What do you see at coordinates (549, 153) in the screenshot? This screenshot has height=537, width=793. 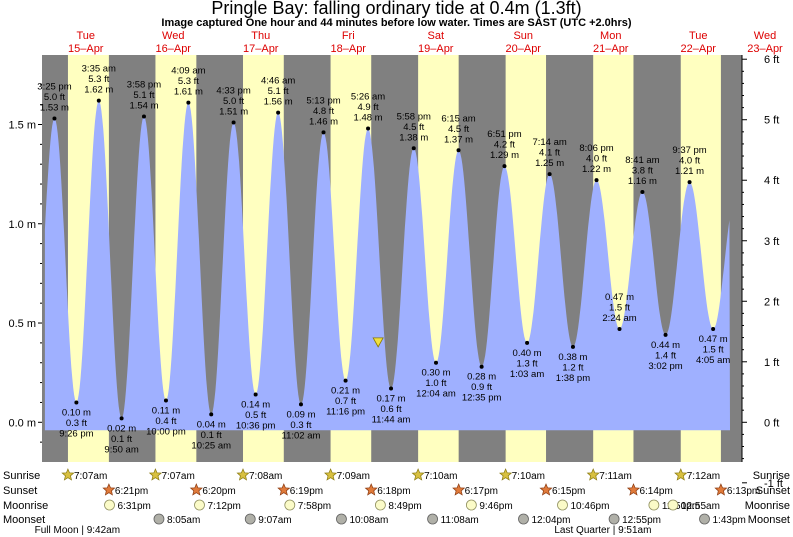 I see `high-tide-label: 4.1 ft` at bounding box center [549, 153].